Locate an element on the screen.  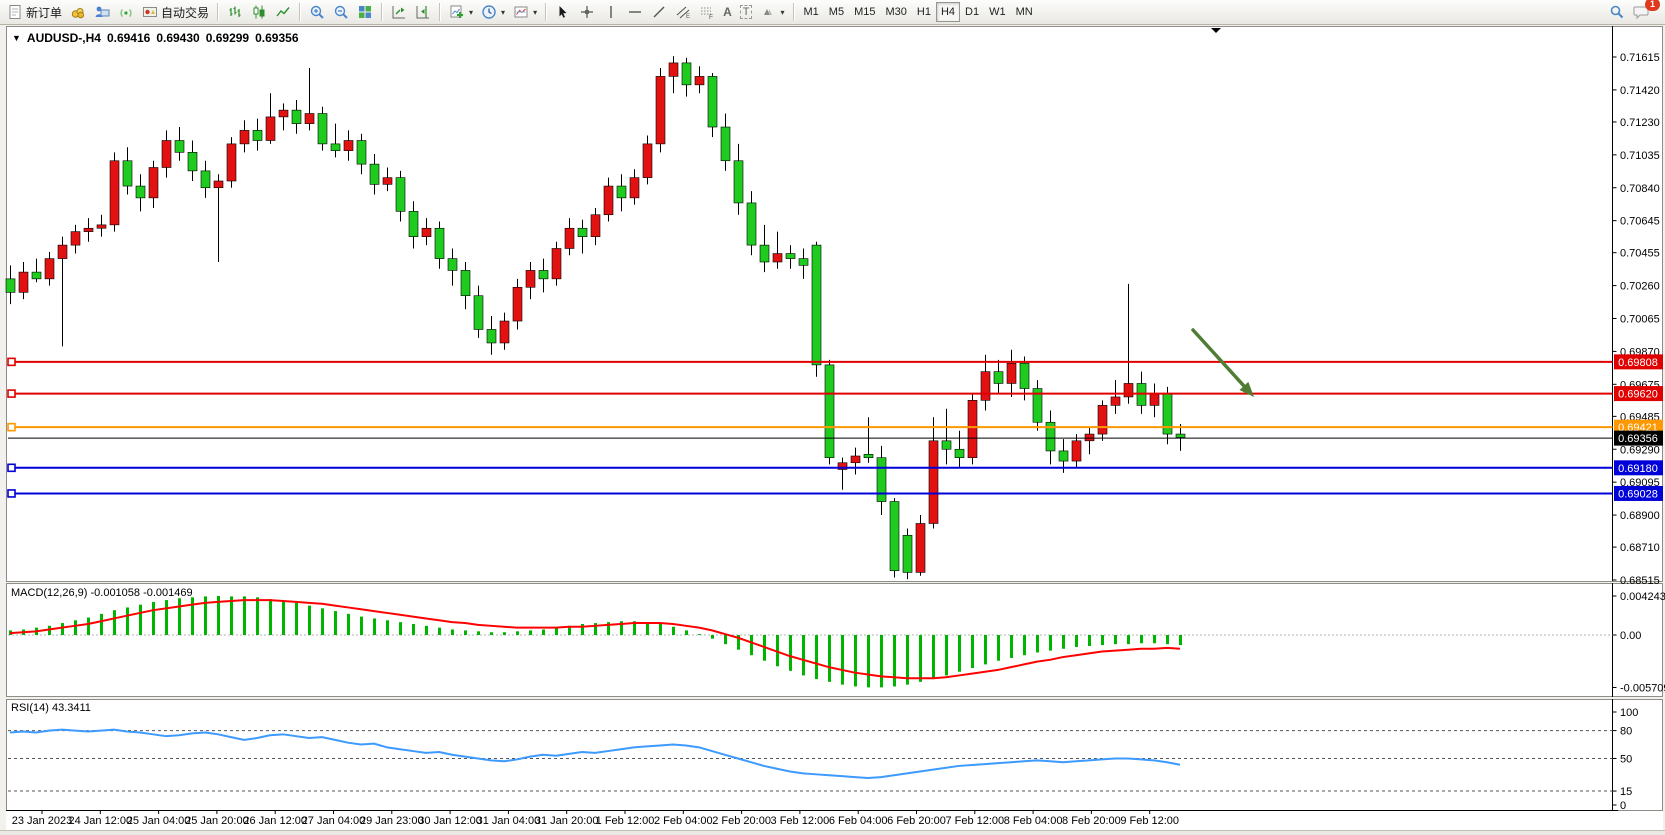
timeframe-button-m15: M15 is located at coordinates (864, 12).